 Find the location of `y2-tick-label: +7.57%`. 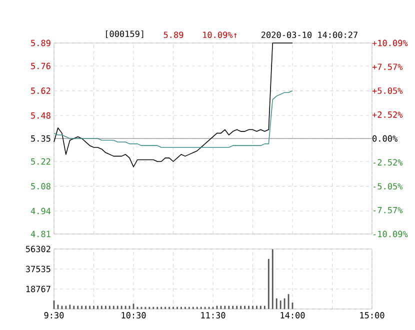

y2-tick-label: +7.57% is located at coordinates (387, 67).